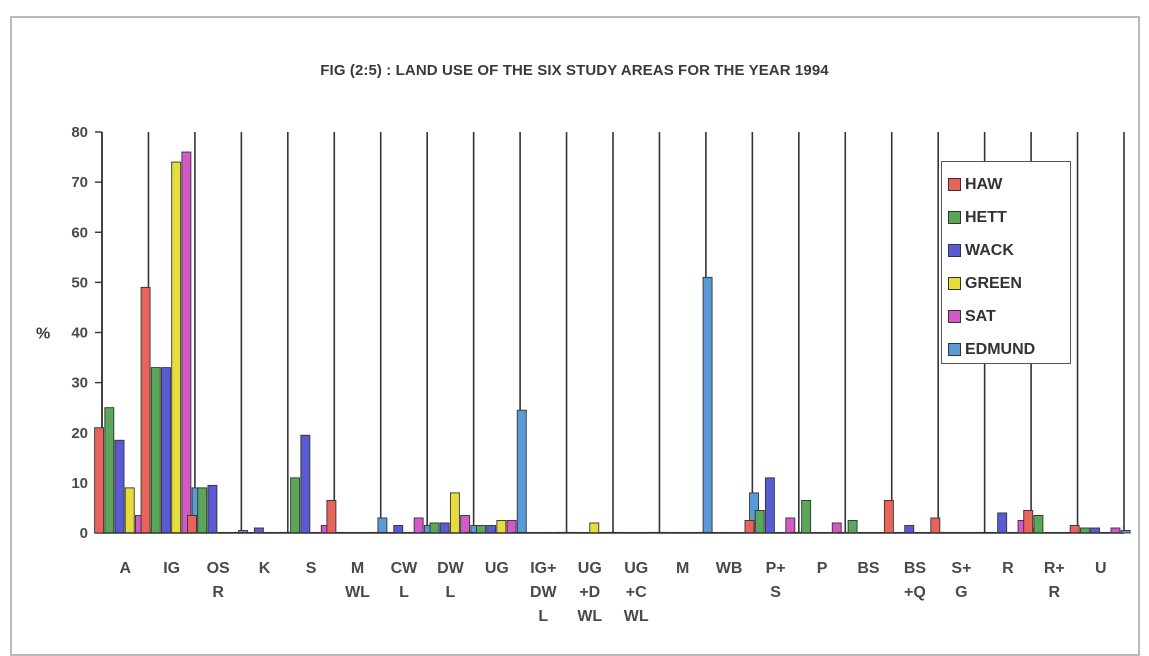  I want to click on x-tick-label: IG, so click(171, 568).